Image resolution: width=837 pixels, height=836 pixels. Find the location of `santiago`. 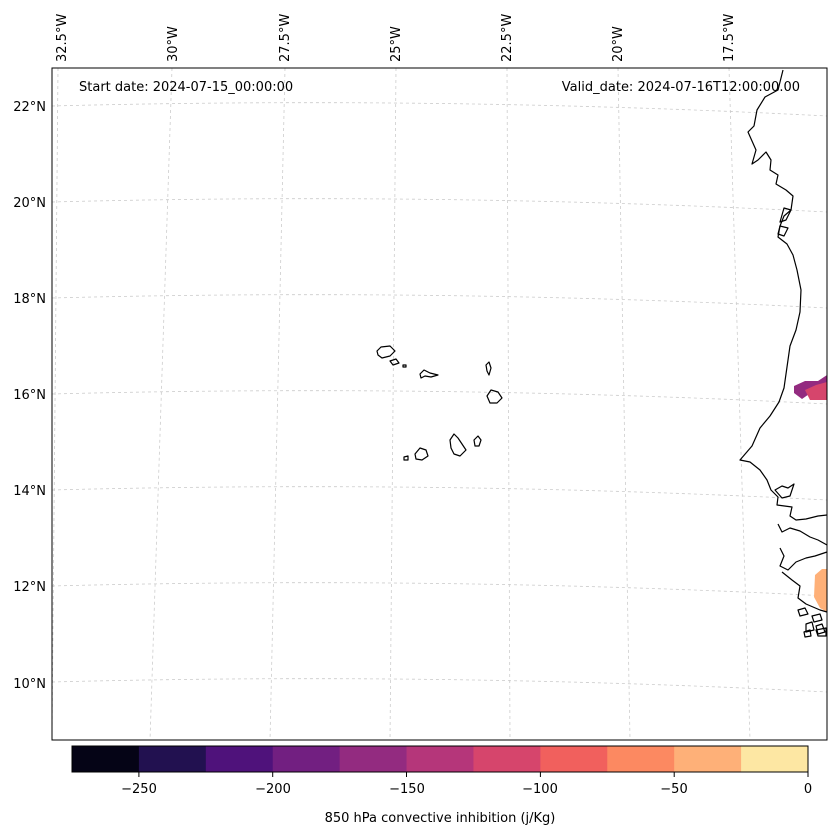

santiago is located at coordinates (458, 445).